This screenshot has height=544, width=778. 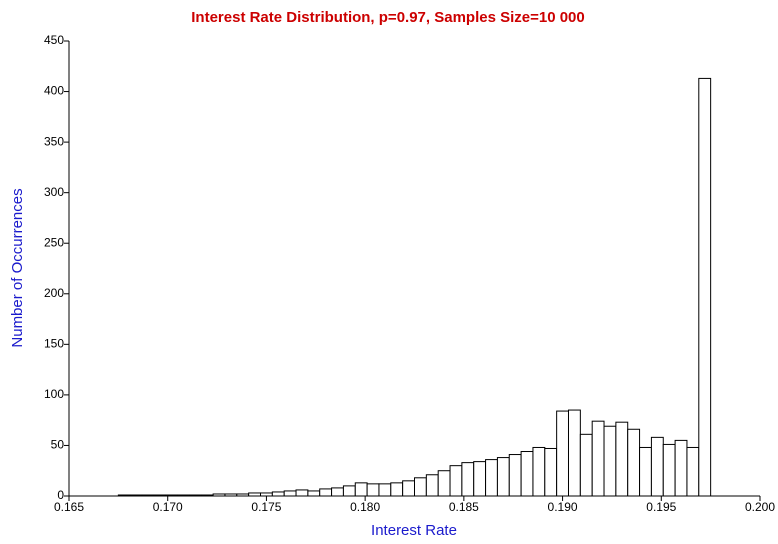 What do you see at coordinates (414, 530) in the screenshot?
I see `x-axis-label: Interest Rate` at bounding box center [414, 530].